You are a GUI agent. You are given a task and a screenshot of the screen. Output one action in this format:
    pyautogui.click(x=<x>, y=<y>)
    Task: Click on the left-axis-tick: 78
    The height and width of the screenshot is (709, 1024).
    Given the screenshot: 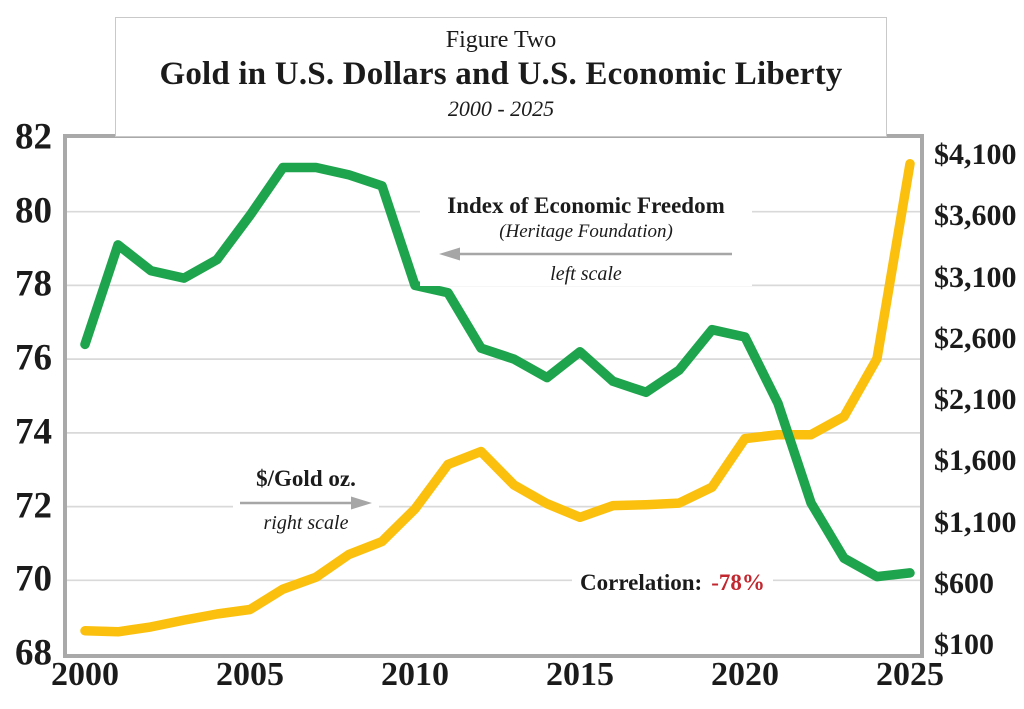 What is the action you would take?
    pyautogui.click(x=33, y=285)
    